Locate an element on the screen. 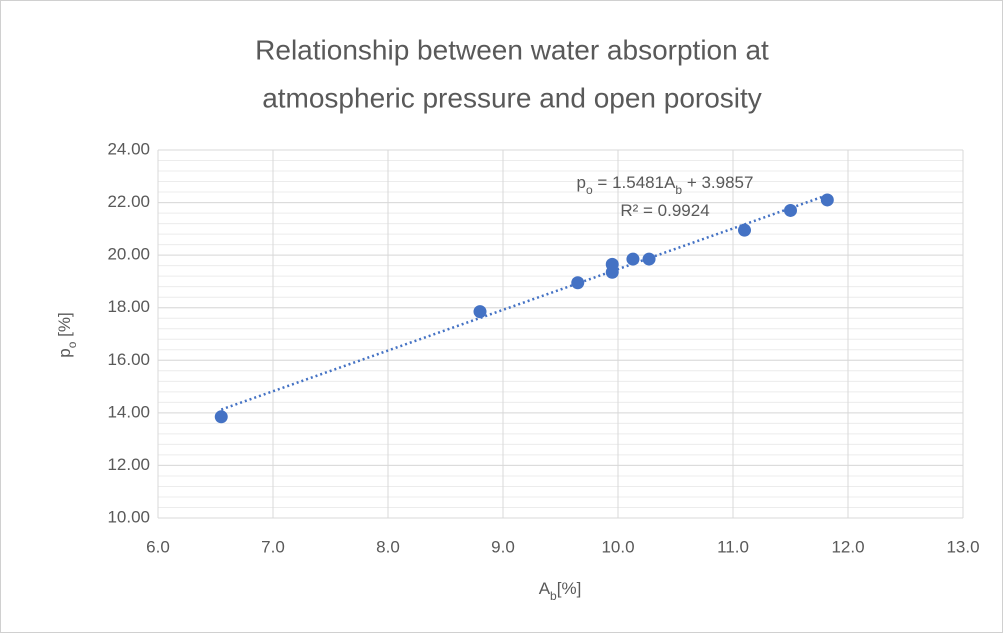 The width and height of the screenshot is (1003, 638). trendline-equation: po = 1.5481Ab + 3.9857 is located at coordinates (665, 185).